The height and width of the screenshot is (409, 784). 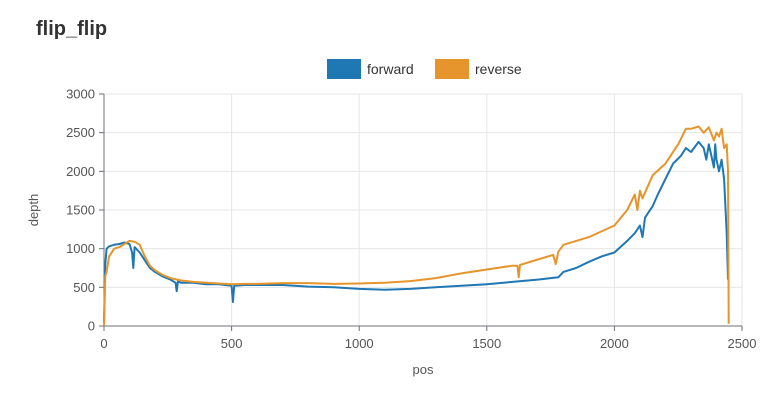 What do you see at coordinates (423, 369) in the screenshot?
I see `x-axis-label: pos` at bounding box center [423, 369].